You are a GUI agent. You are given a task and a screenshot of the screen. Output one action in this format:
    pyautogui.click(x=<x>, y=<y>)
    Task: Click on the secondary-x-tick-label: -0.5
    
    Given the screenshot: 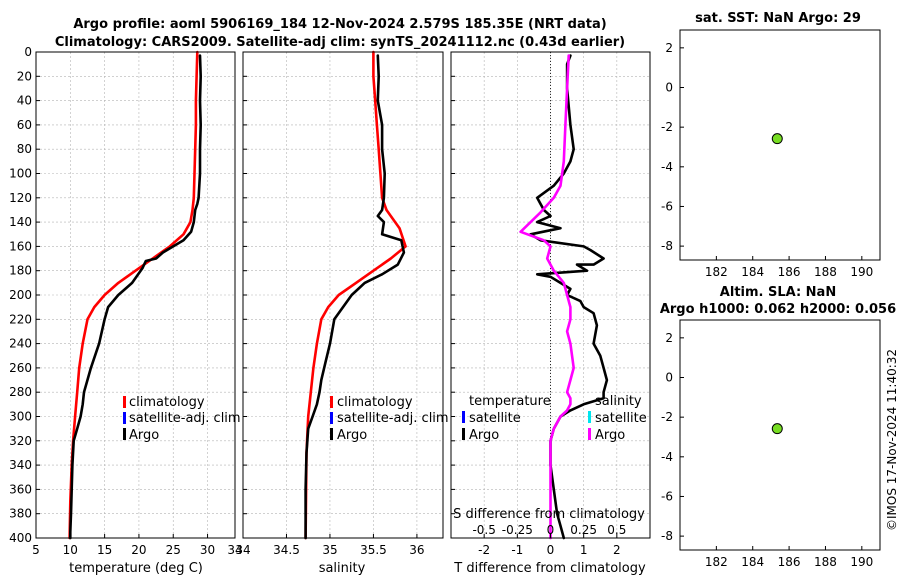 What is the action you would take?
    pyautogui.click(x=483, y=530)
    